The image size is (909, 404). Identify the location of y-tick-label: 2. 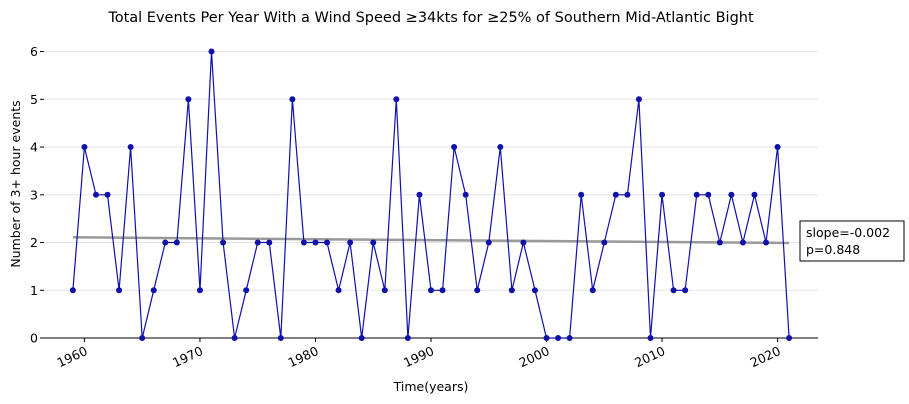
(34, 242).